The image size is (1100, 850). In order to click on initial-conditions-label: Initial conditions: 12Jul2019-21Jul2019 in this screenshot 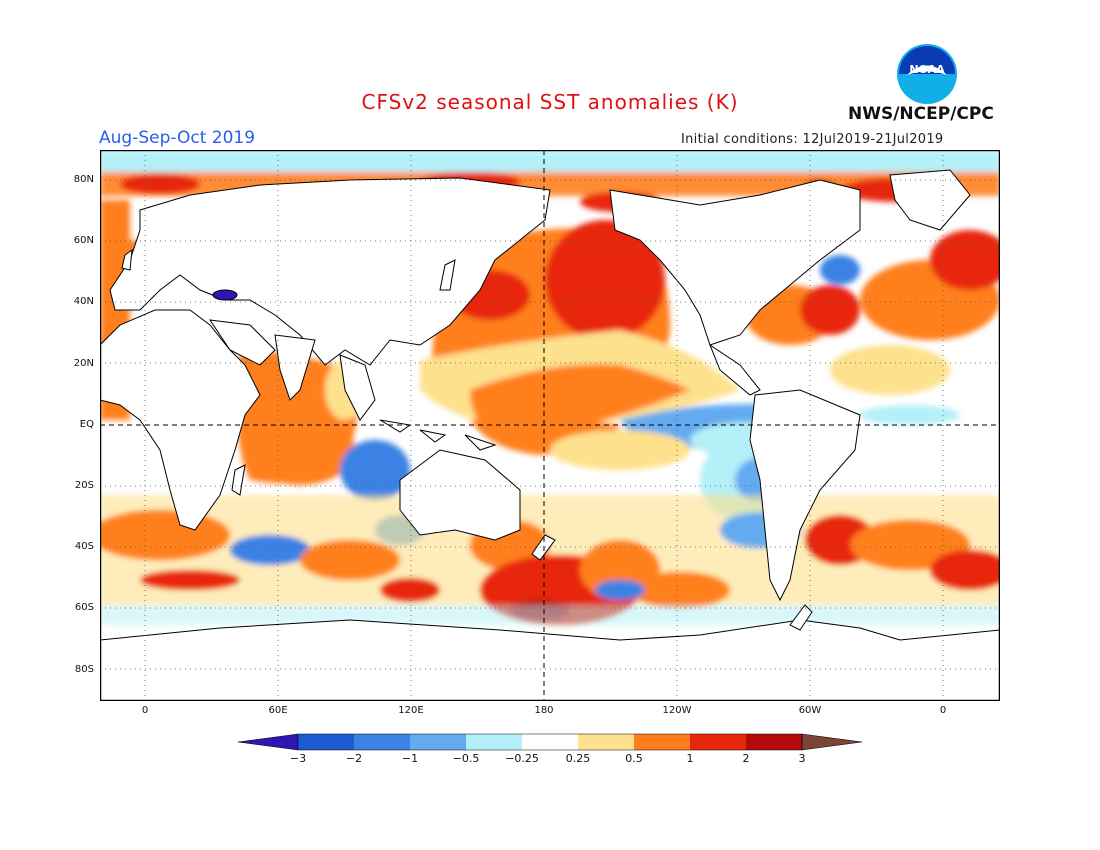, I will do `click(812, 139)`.